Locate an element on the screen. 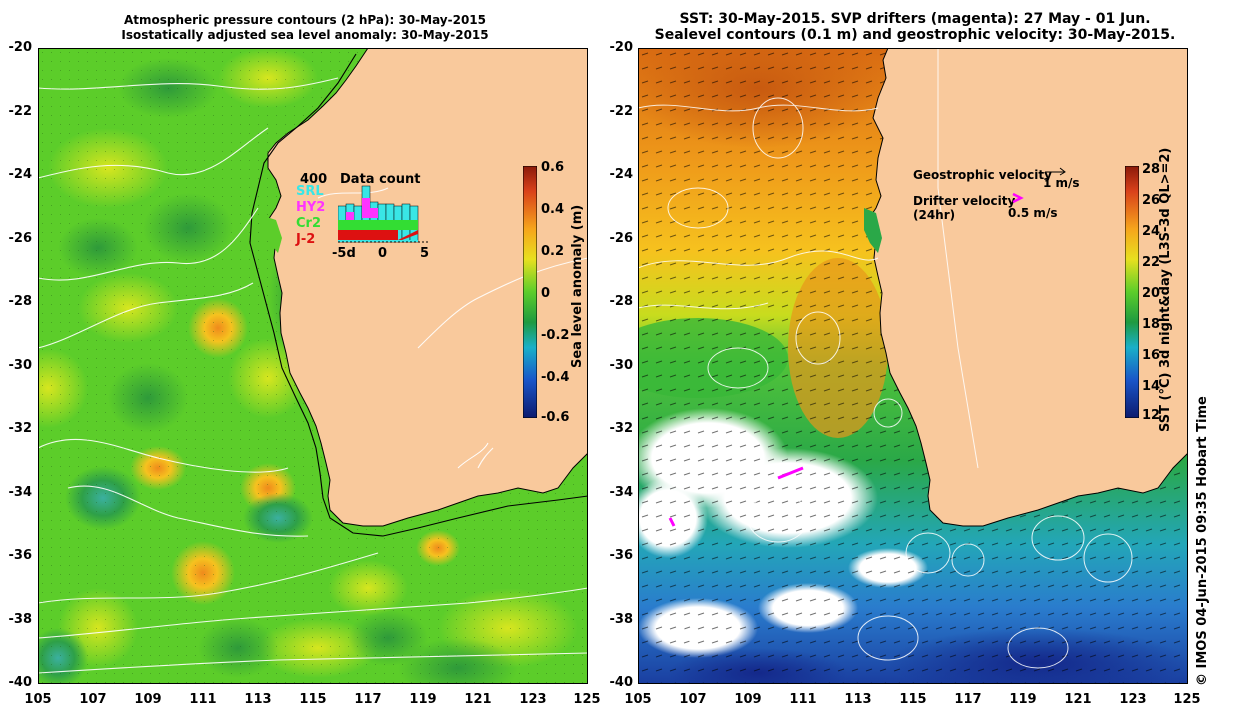  legend-cr2: Cr2 is located at coordinates (308, 223).